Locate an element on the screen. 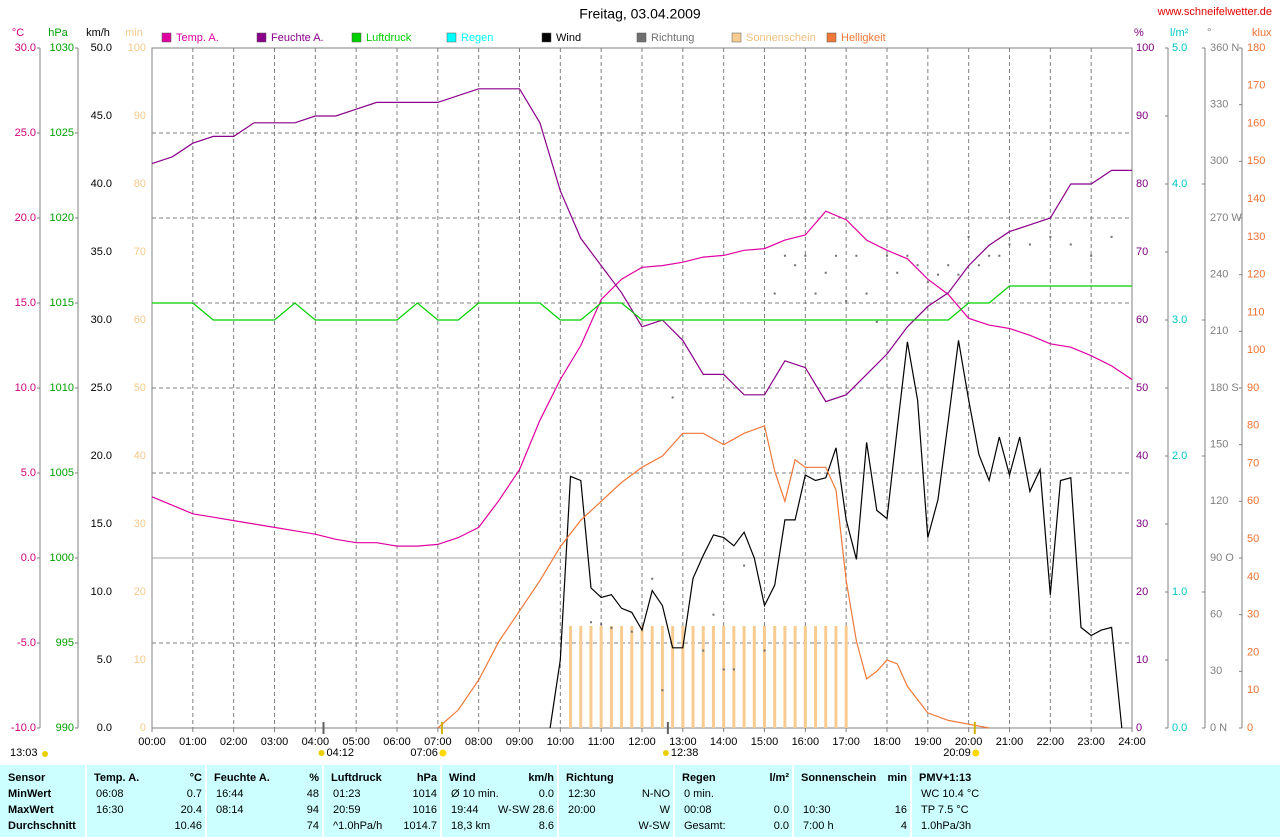 Image resolution: width=1280 pixels, height=837 pixels. stats-time: 1.0hPa/3h is located at coordinates (946, 826).